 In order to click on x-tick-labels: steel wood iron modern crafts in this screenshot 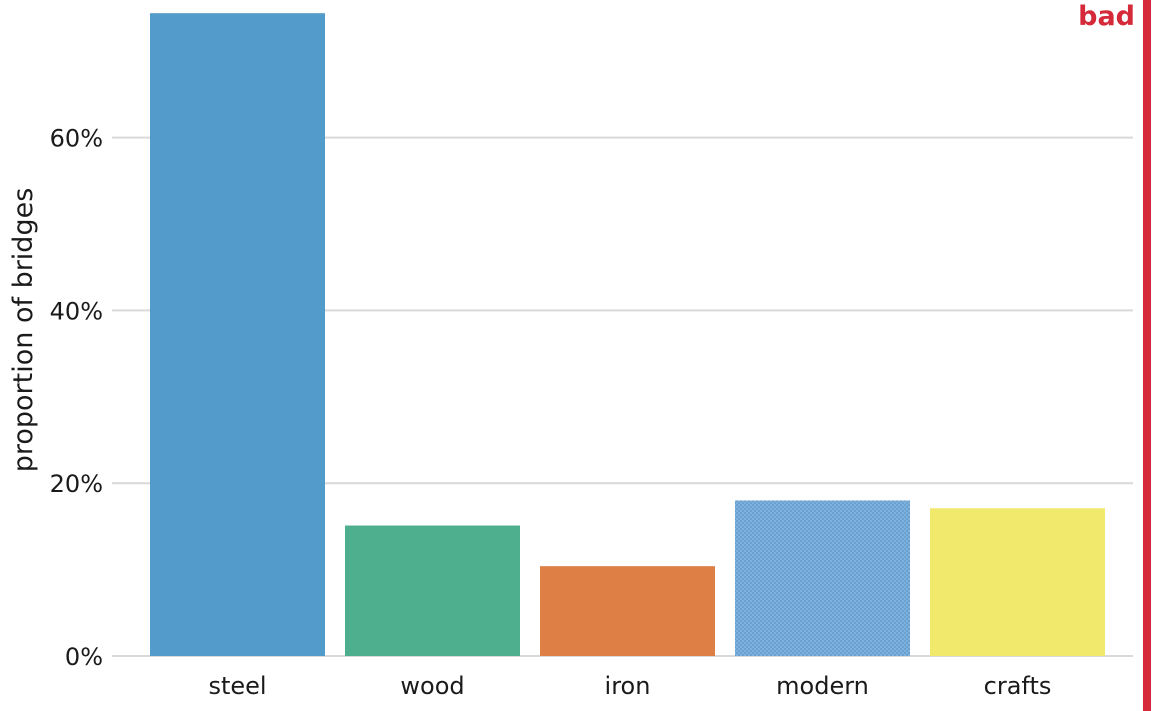, I will do `click(629, 686)`.